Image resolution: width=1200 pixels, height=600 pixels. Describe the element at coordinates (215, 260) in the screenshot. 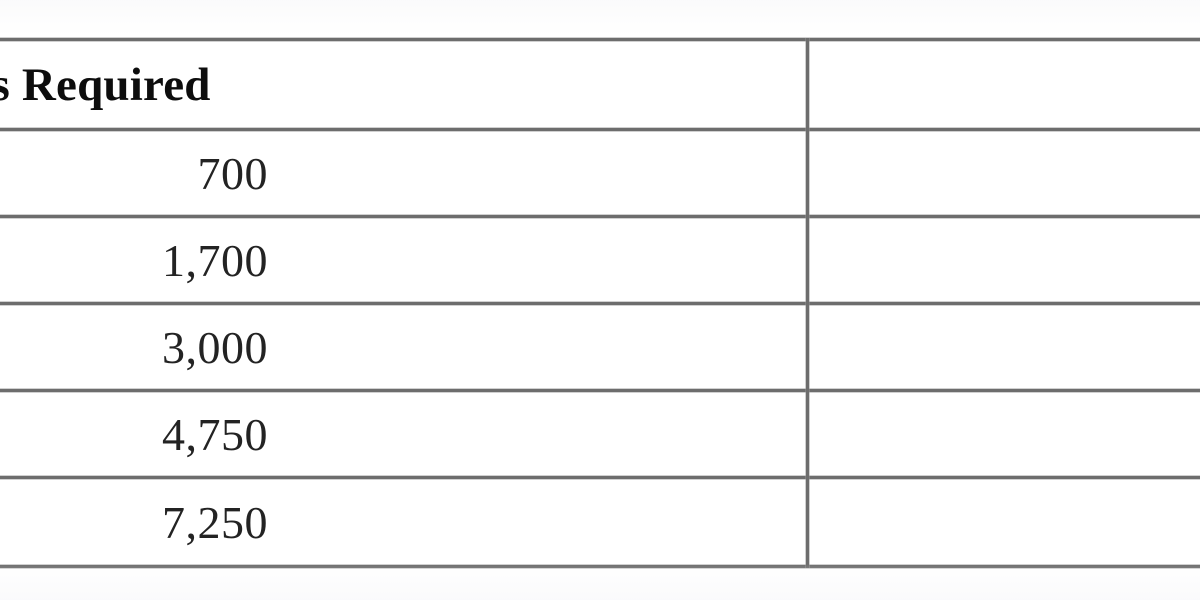

I see `table-cell-points-required-row-2: 1,700` at that location.